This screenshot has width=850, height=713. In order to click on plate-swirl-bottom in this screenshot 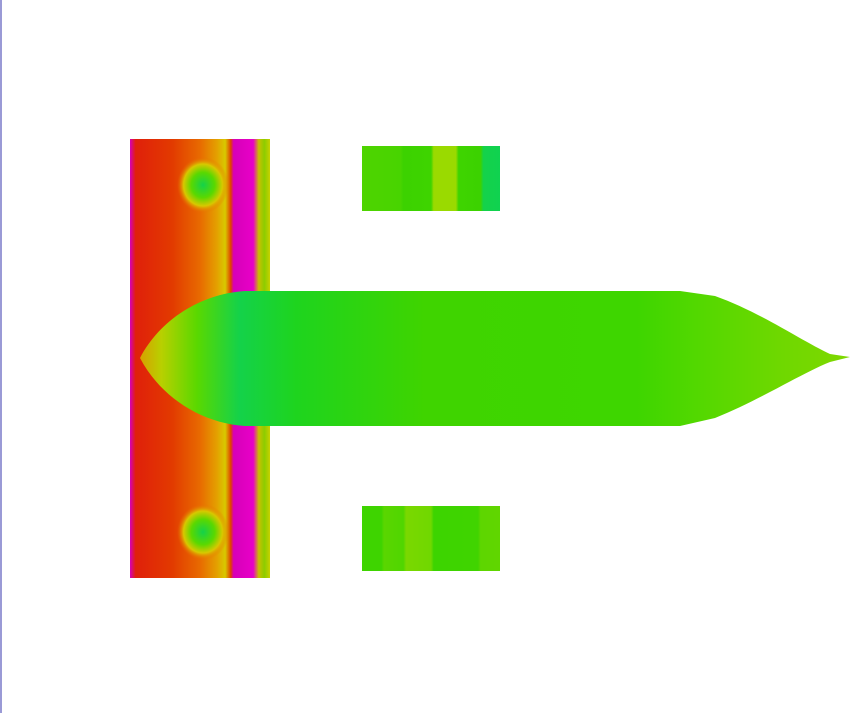, I will do `click(203, 532)`.